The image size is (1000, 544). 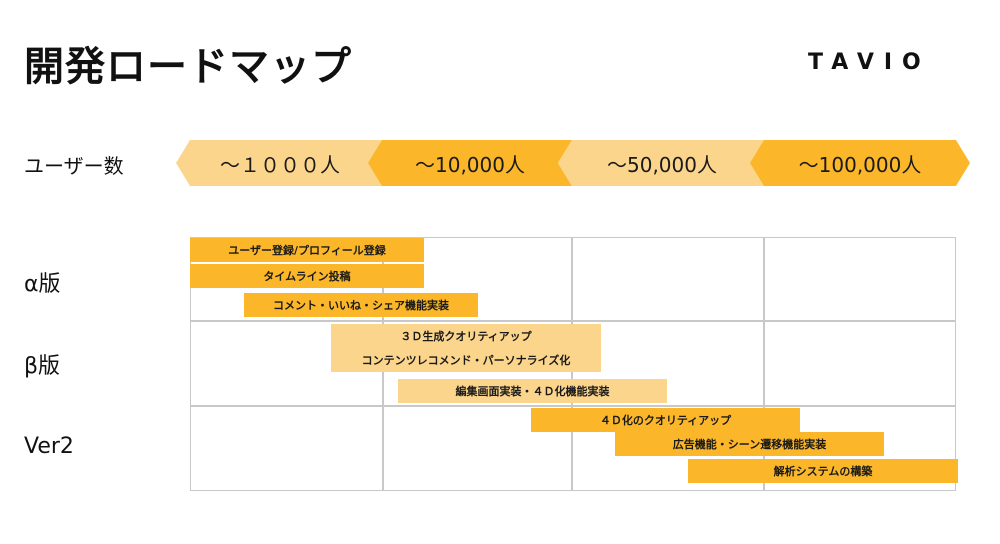 I want to click on user-stage-2-label: ～10,000人, so click(x=470, y=164).